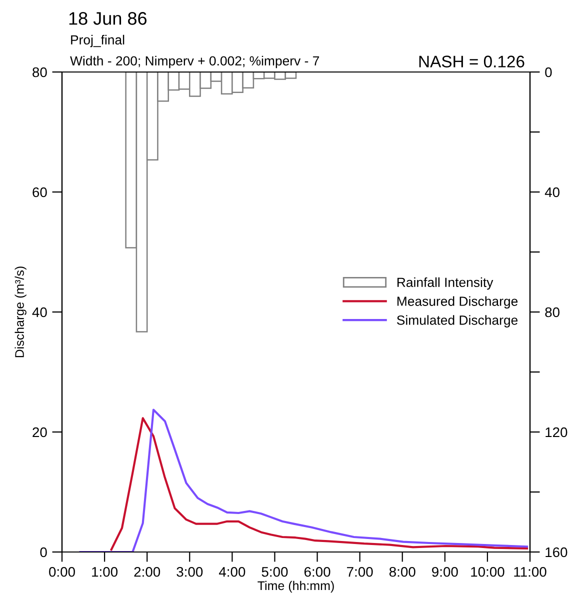  Describe the element at coordinates (557, 432) in the screenshot. I see `y2-tick-label: 120` at that location.